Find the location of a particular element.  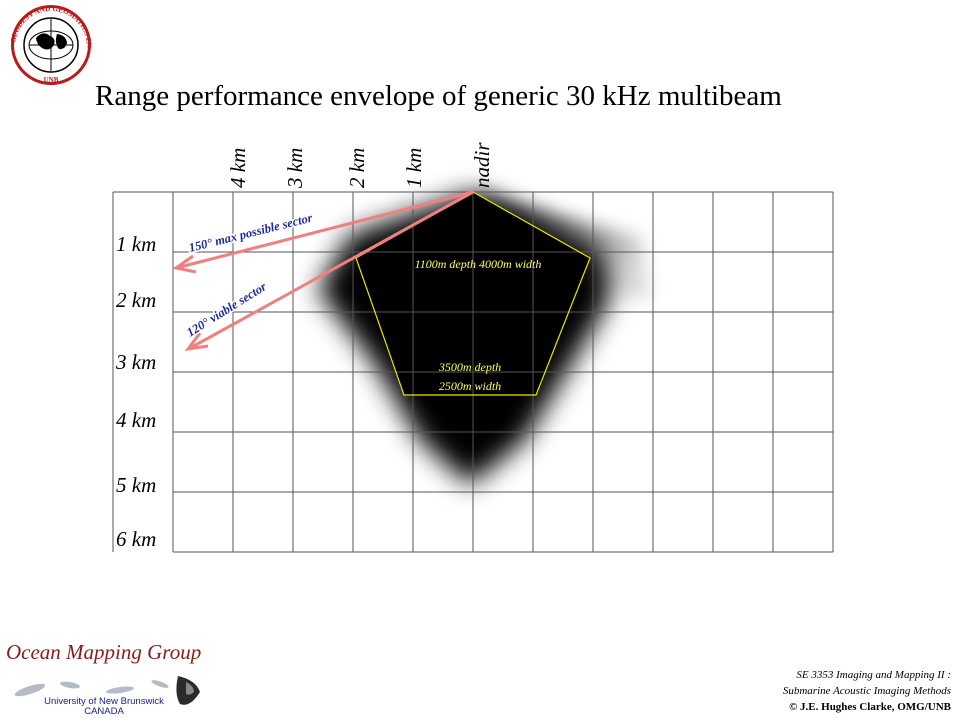

footer-copyright: © J.E. Hughes Clarke, OMG/UNB is located at coordinates (870, 707).